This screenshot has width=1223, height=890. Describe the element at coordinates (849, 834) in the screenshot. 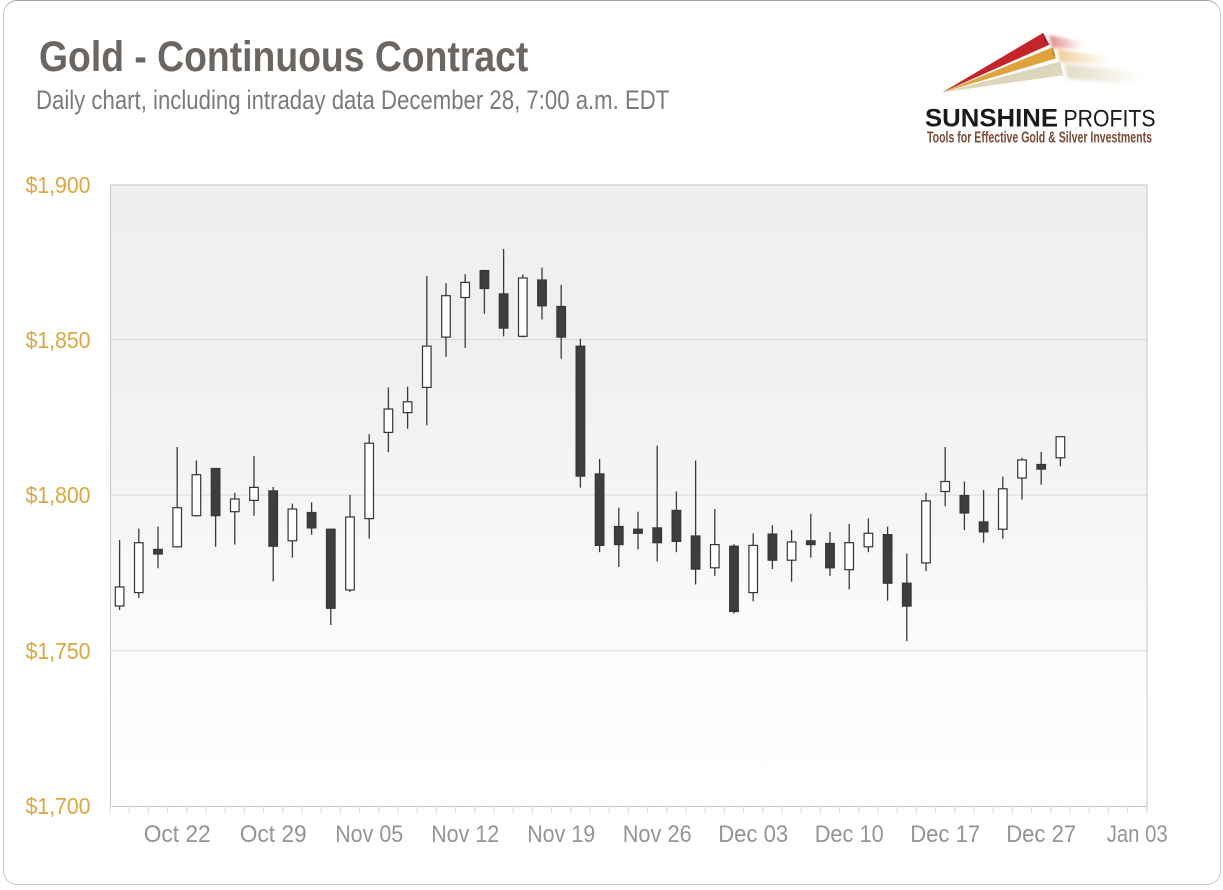

I see `svg-text: Dec 10` at that location.